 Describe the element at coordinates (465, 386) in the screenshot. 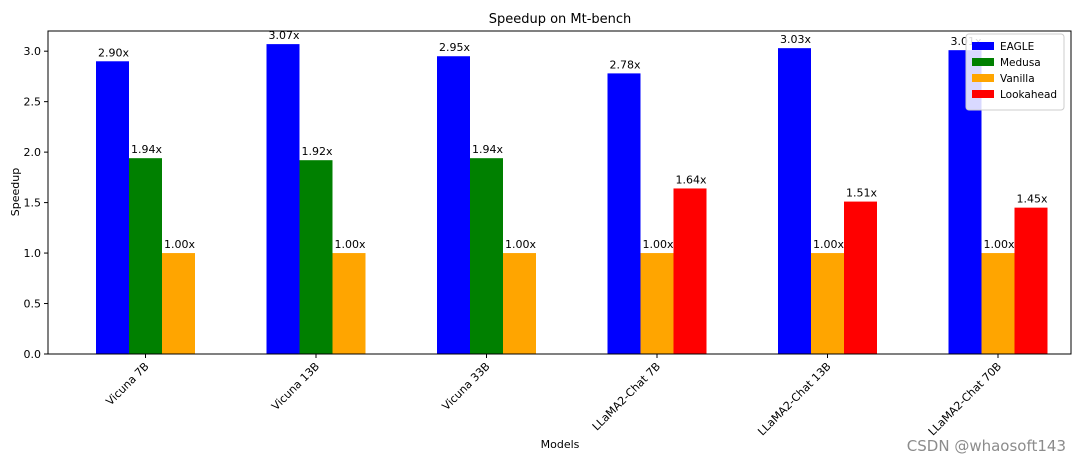

I see `x-tick-label: Vicuna 33B` at that location.